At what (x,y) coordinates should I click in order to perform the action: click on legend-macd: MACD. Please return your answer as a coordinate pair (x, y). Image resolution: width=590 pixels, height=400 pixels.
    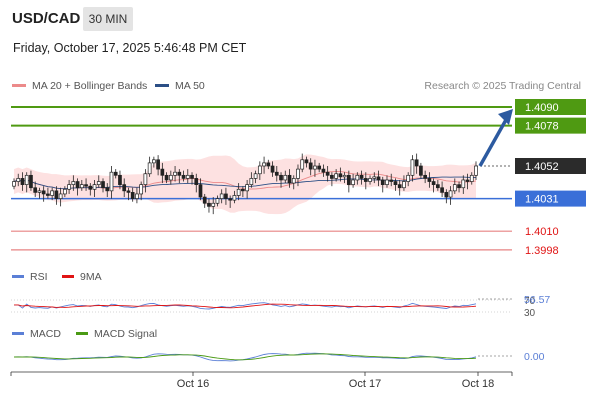
    Looking at the image, I should click on (36, 334).